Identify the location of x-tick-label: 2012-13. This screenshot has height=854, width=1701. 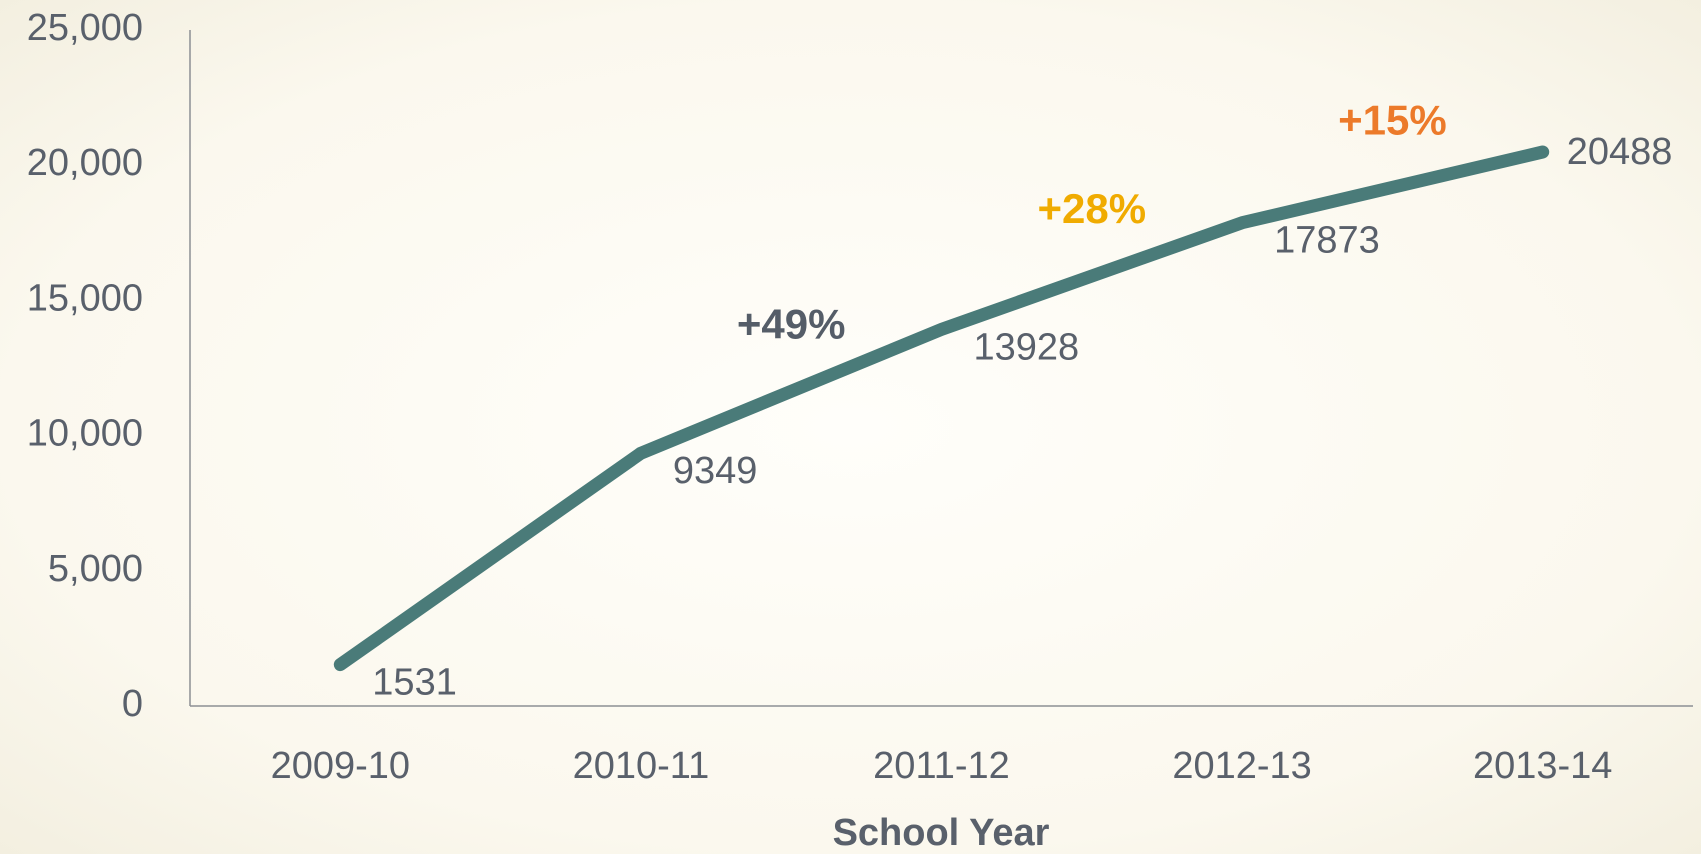
(1241, 766).